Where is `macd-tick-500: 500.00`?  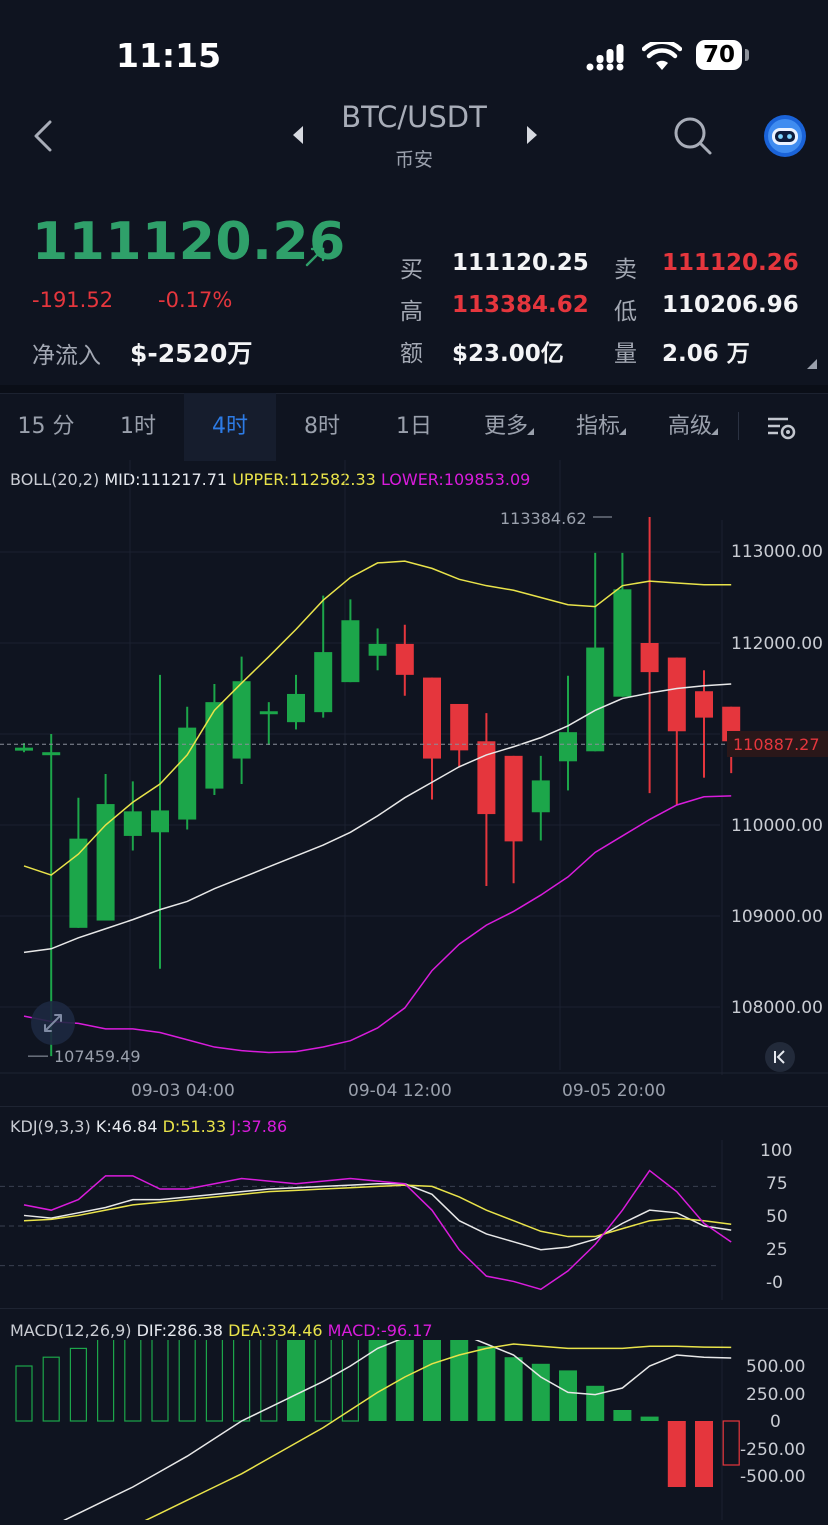 macd-tick-500: 500.00 is located at coordinates (776, 1367).